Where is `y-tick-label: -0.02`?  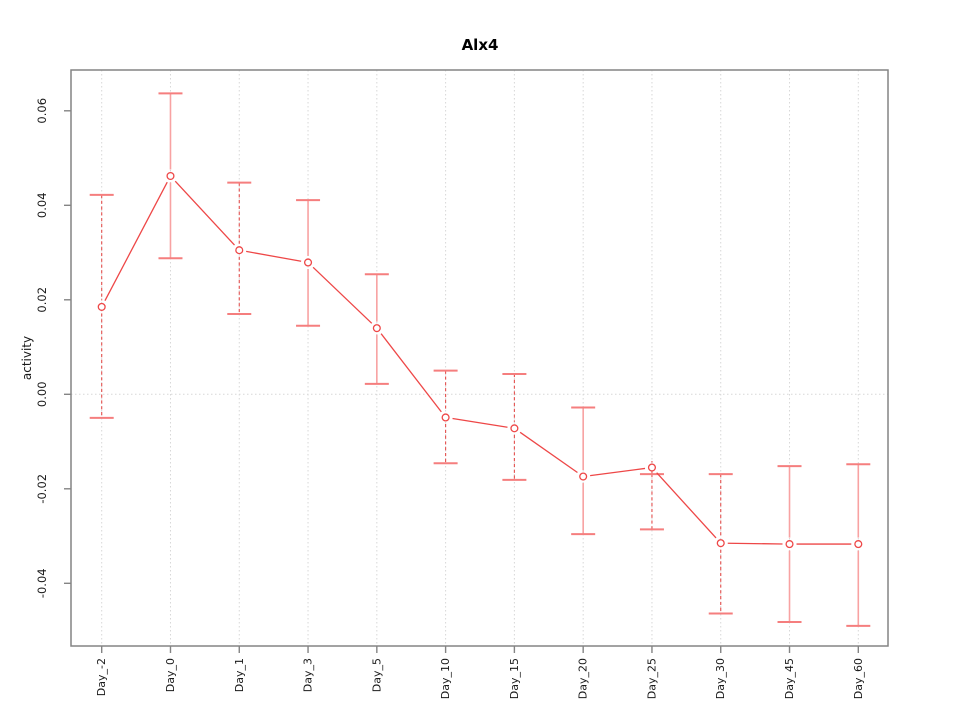
y-tick-label: -0.02 is located at coordinates (42, 489).